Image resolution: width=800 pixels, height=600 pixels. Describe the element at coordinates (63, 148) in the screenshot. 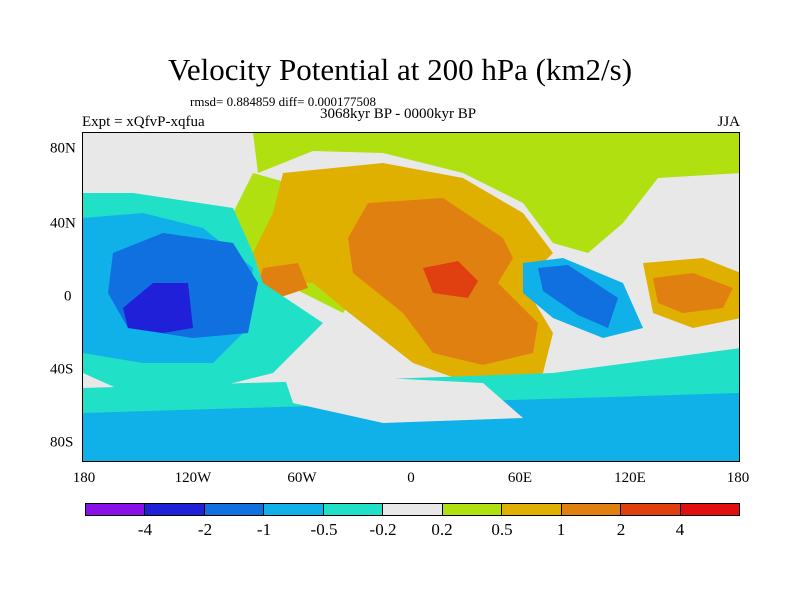

I see `lat-label: 80N` at that location.